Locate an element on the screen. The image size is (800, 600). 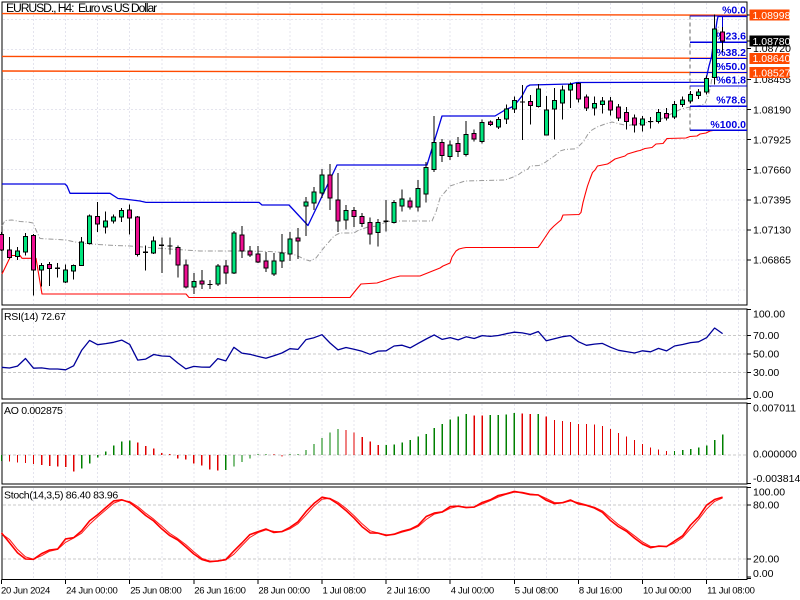
svg-text: -0.003814 is located at coordinates (776, 479).